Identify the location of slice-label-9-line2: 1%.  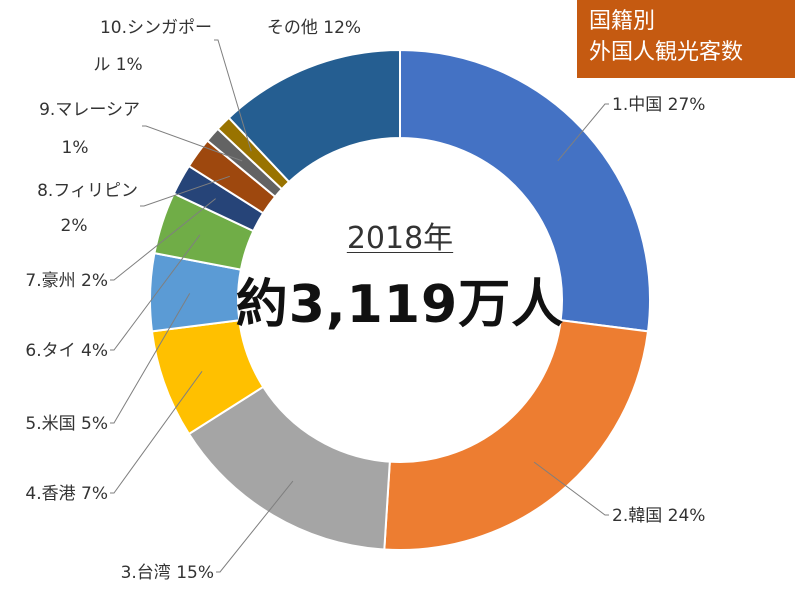
(75, 148).